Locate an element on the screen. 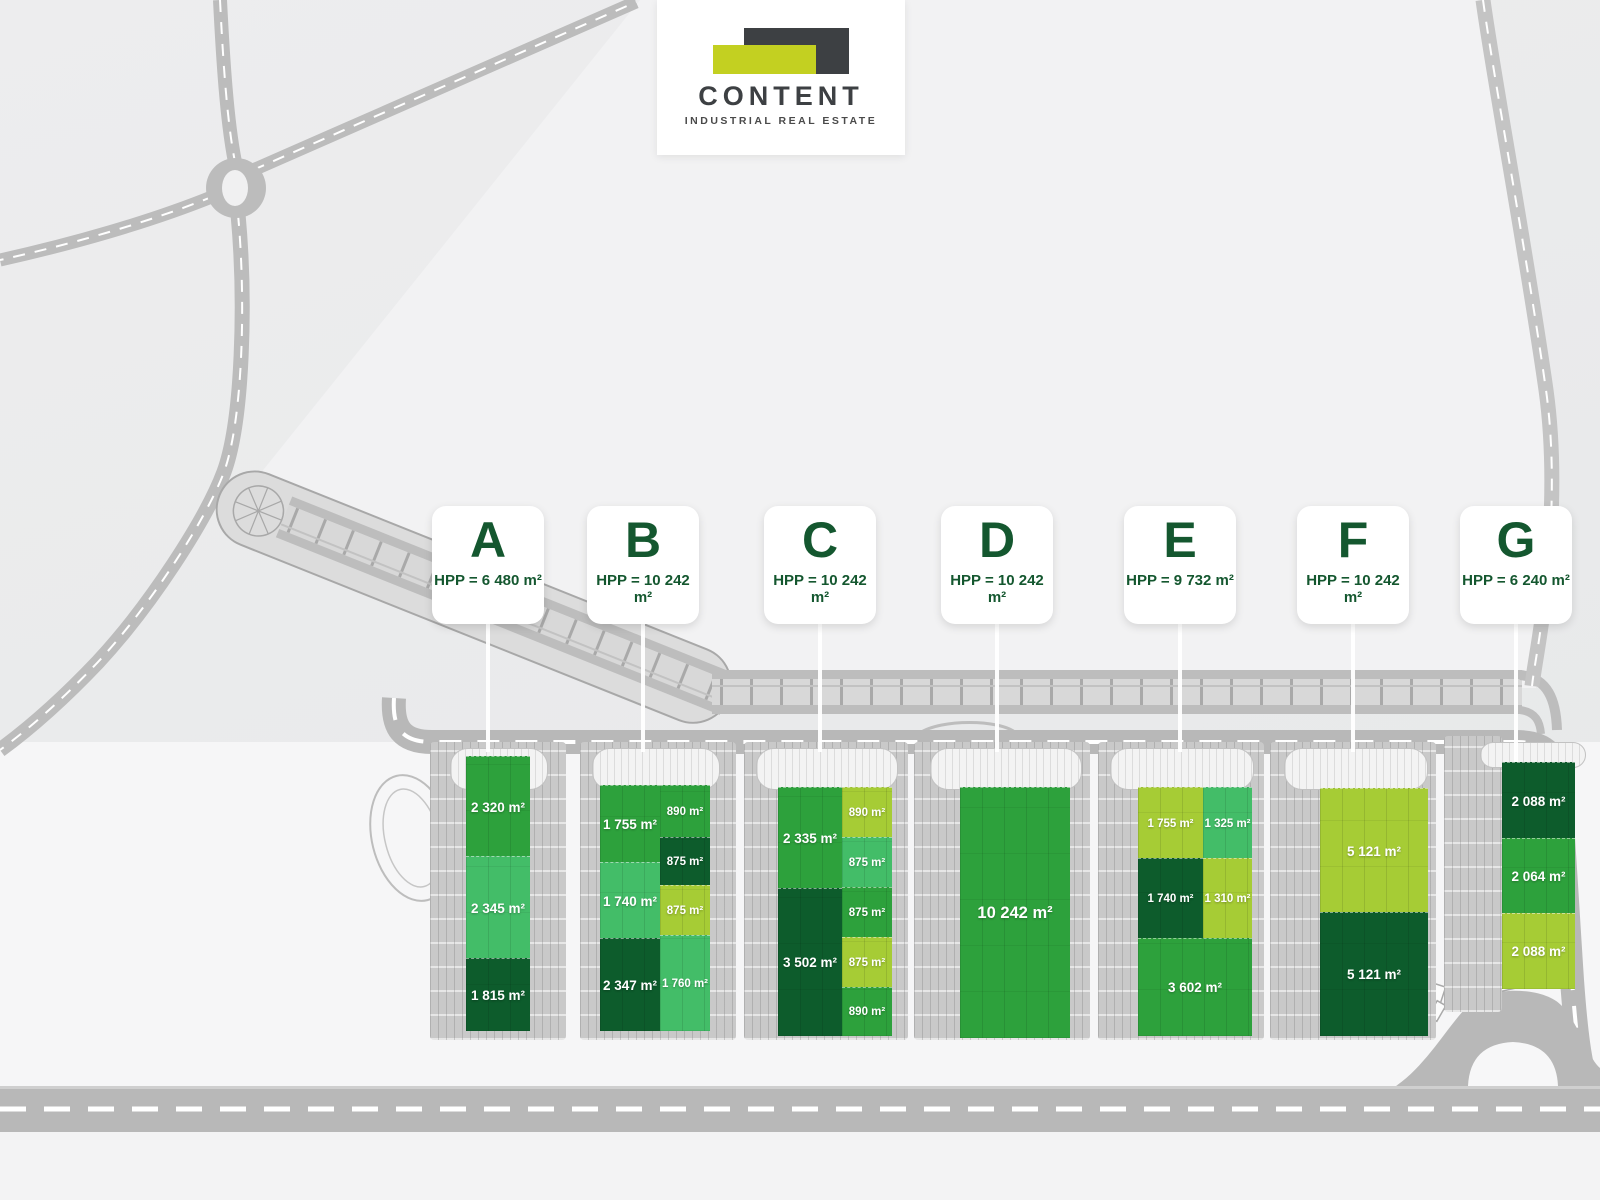 Image resolution: width=1600 pixels, height=1200 pixels. building-a: 2 320 m² 2 345 m² 1 815 m² is located at coordinates (498, 891).